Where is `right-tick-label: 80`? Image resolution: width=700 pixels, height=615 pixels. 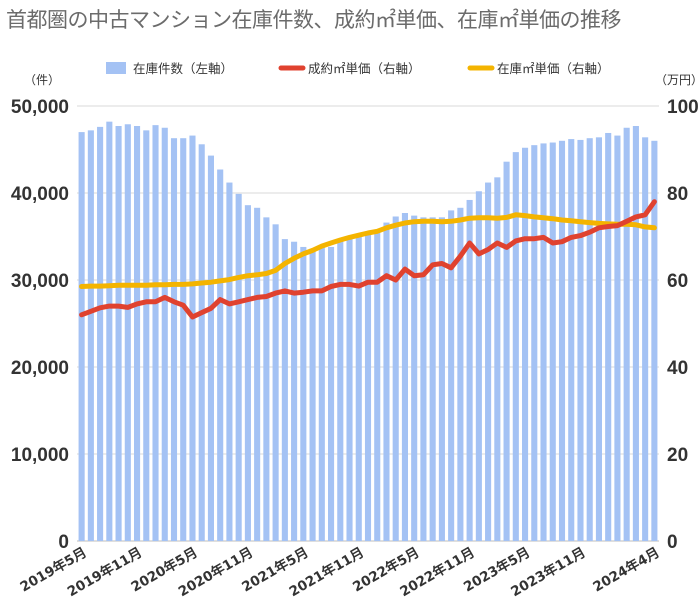
right-tick-label: 80 is located at coordinates (677, 194).